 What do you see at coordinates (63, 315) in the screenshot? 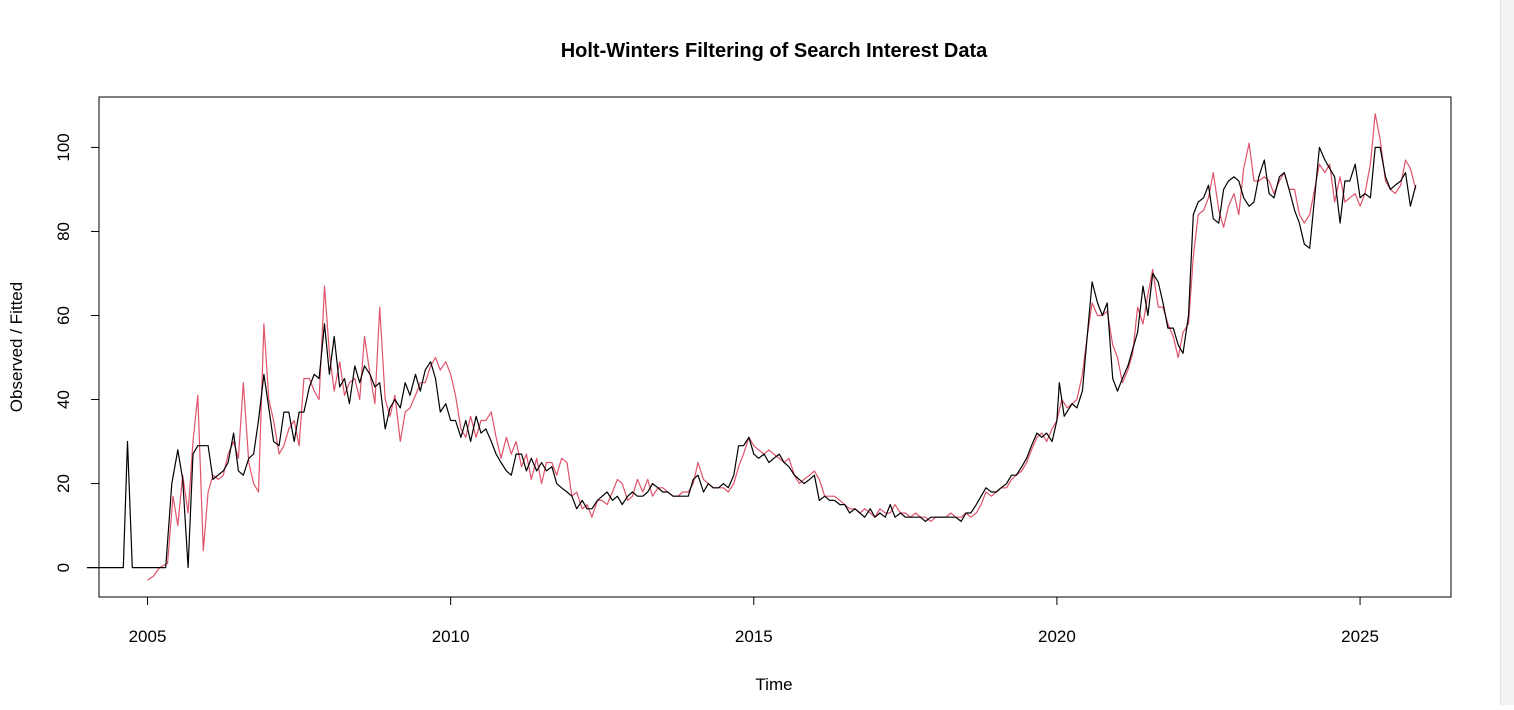
I see `y-tick-label: 60` at bounding box center [63, 315].